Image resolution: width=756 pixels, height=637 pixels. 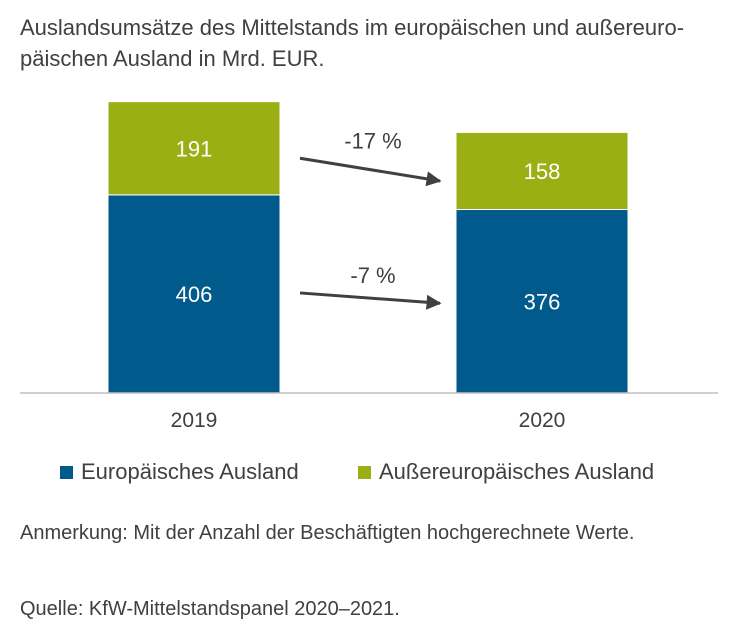 I want to click on legend-swatch-europe, so click(x=66, y=472).